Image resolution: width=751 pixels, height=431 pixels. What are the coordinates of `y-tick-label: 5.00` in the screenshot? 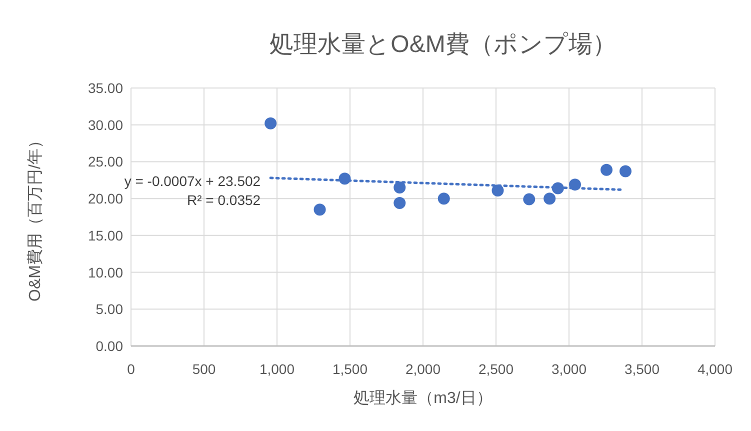 It's located at (110, 309).